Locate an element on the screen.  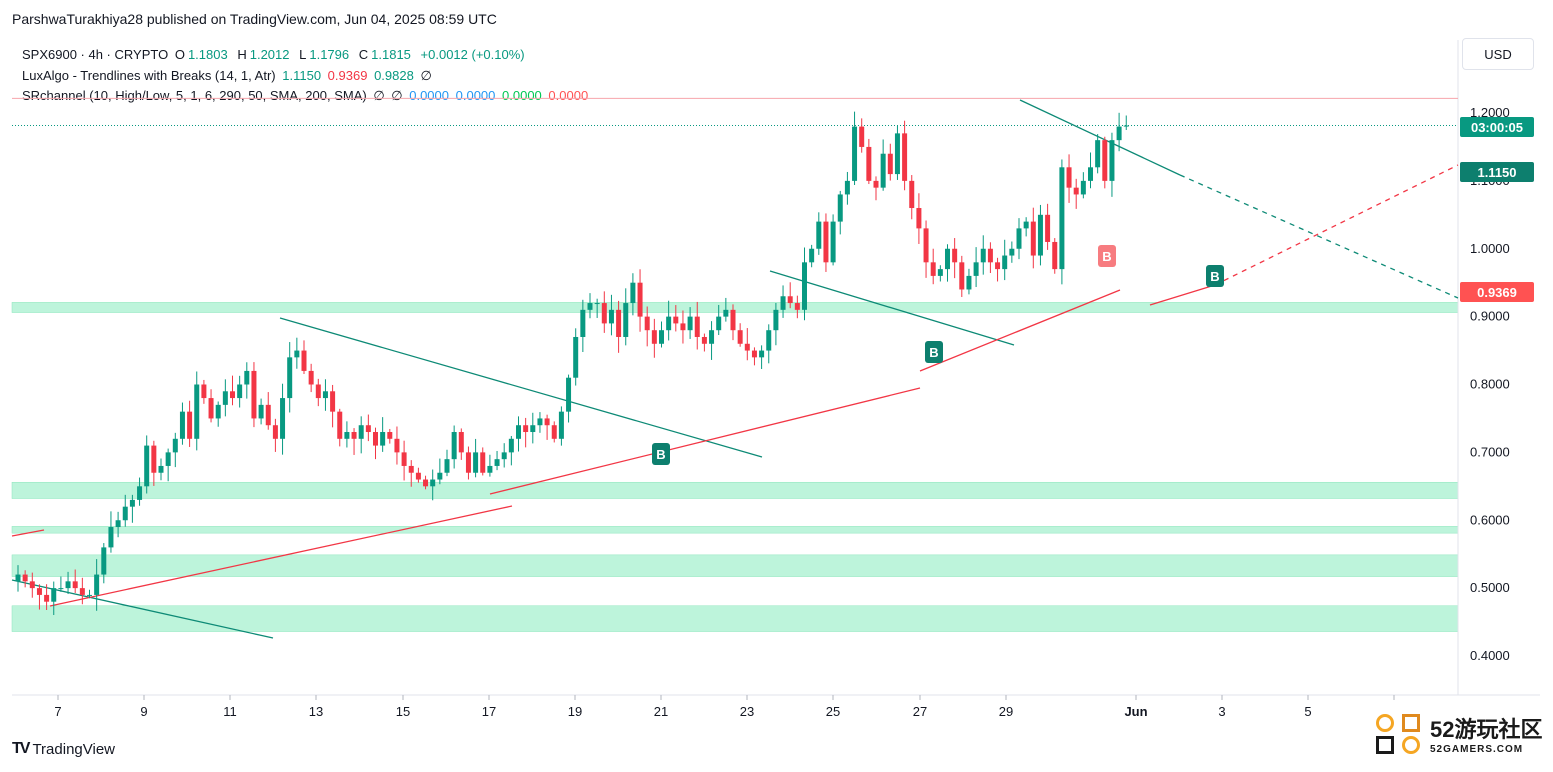
time-tick: 29 is located at coordinates (1006, 711).